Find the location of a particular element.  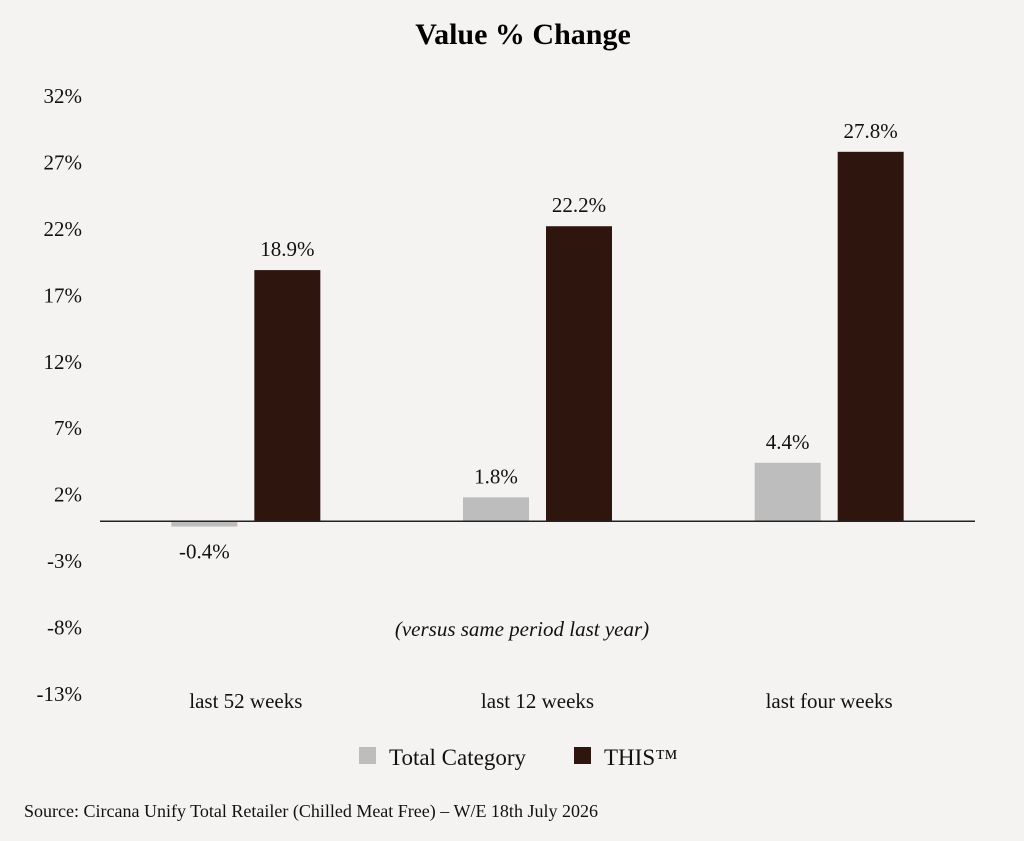

category-label: last 12 weeks is located at coordinates (537, 701).